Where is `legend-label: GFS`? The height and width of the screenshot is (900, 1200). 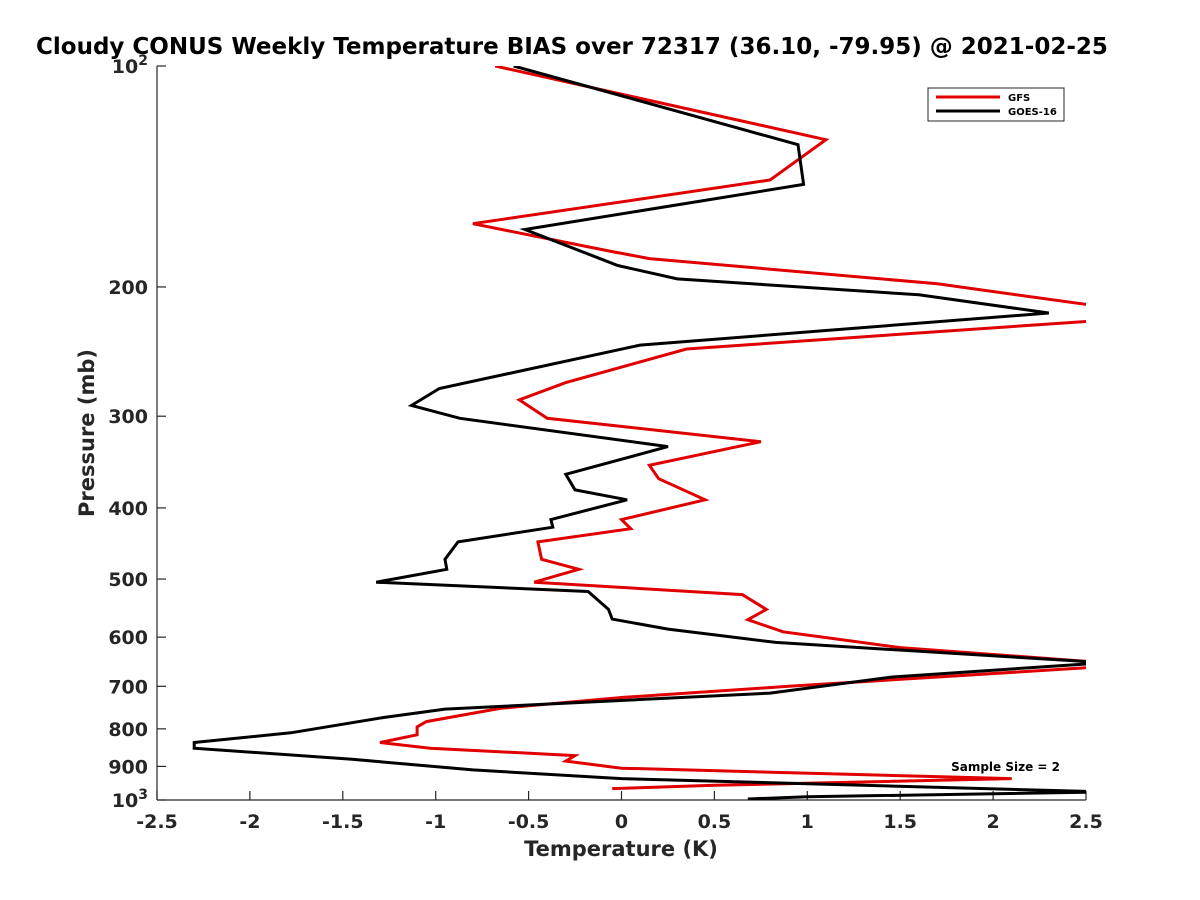
legend-label: GFS is located at coordinates (1019, 98).